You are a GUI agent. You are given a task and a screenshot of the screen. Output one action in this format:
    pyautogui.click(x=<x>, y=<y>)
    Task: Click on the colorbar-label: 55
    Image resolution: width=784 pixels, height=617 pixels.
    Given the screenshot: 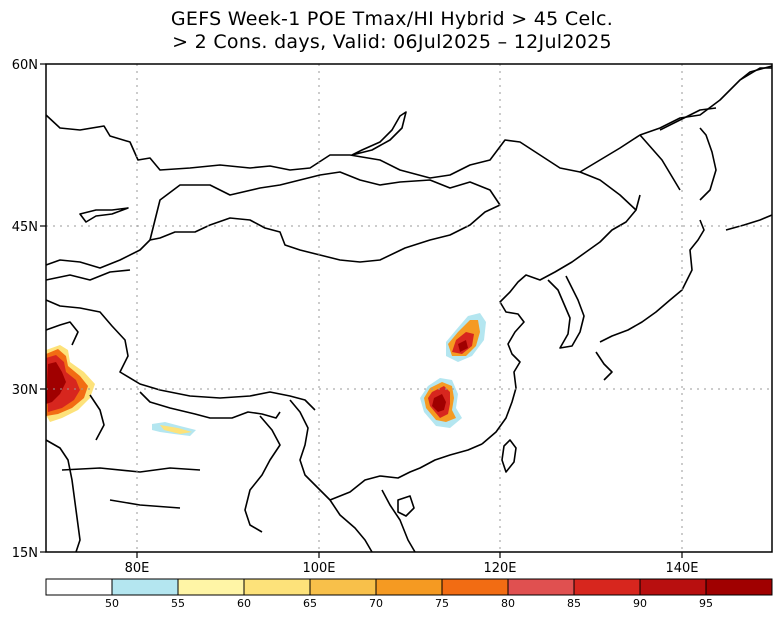 What is the action you would take?
    pyautogui.click(x=178, y=603)
    